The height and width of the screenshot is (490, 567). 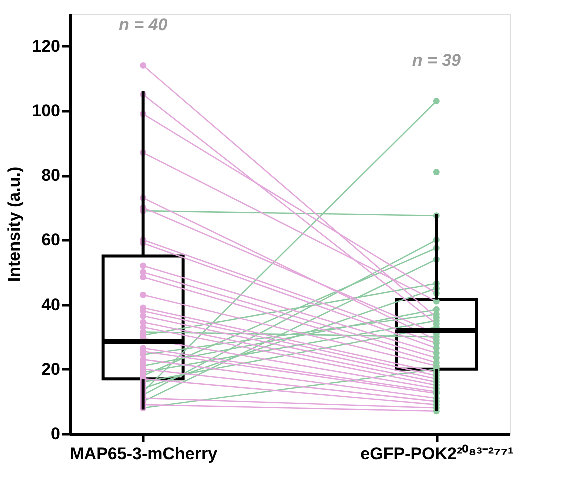 I want to click on y-tick-label: 120, so click(x=46, y=46).